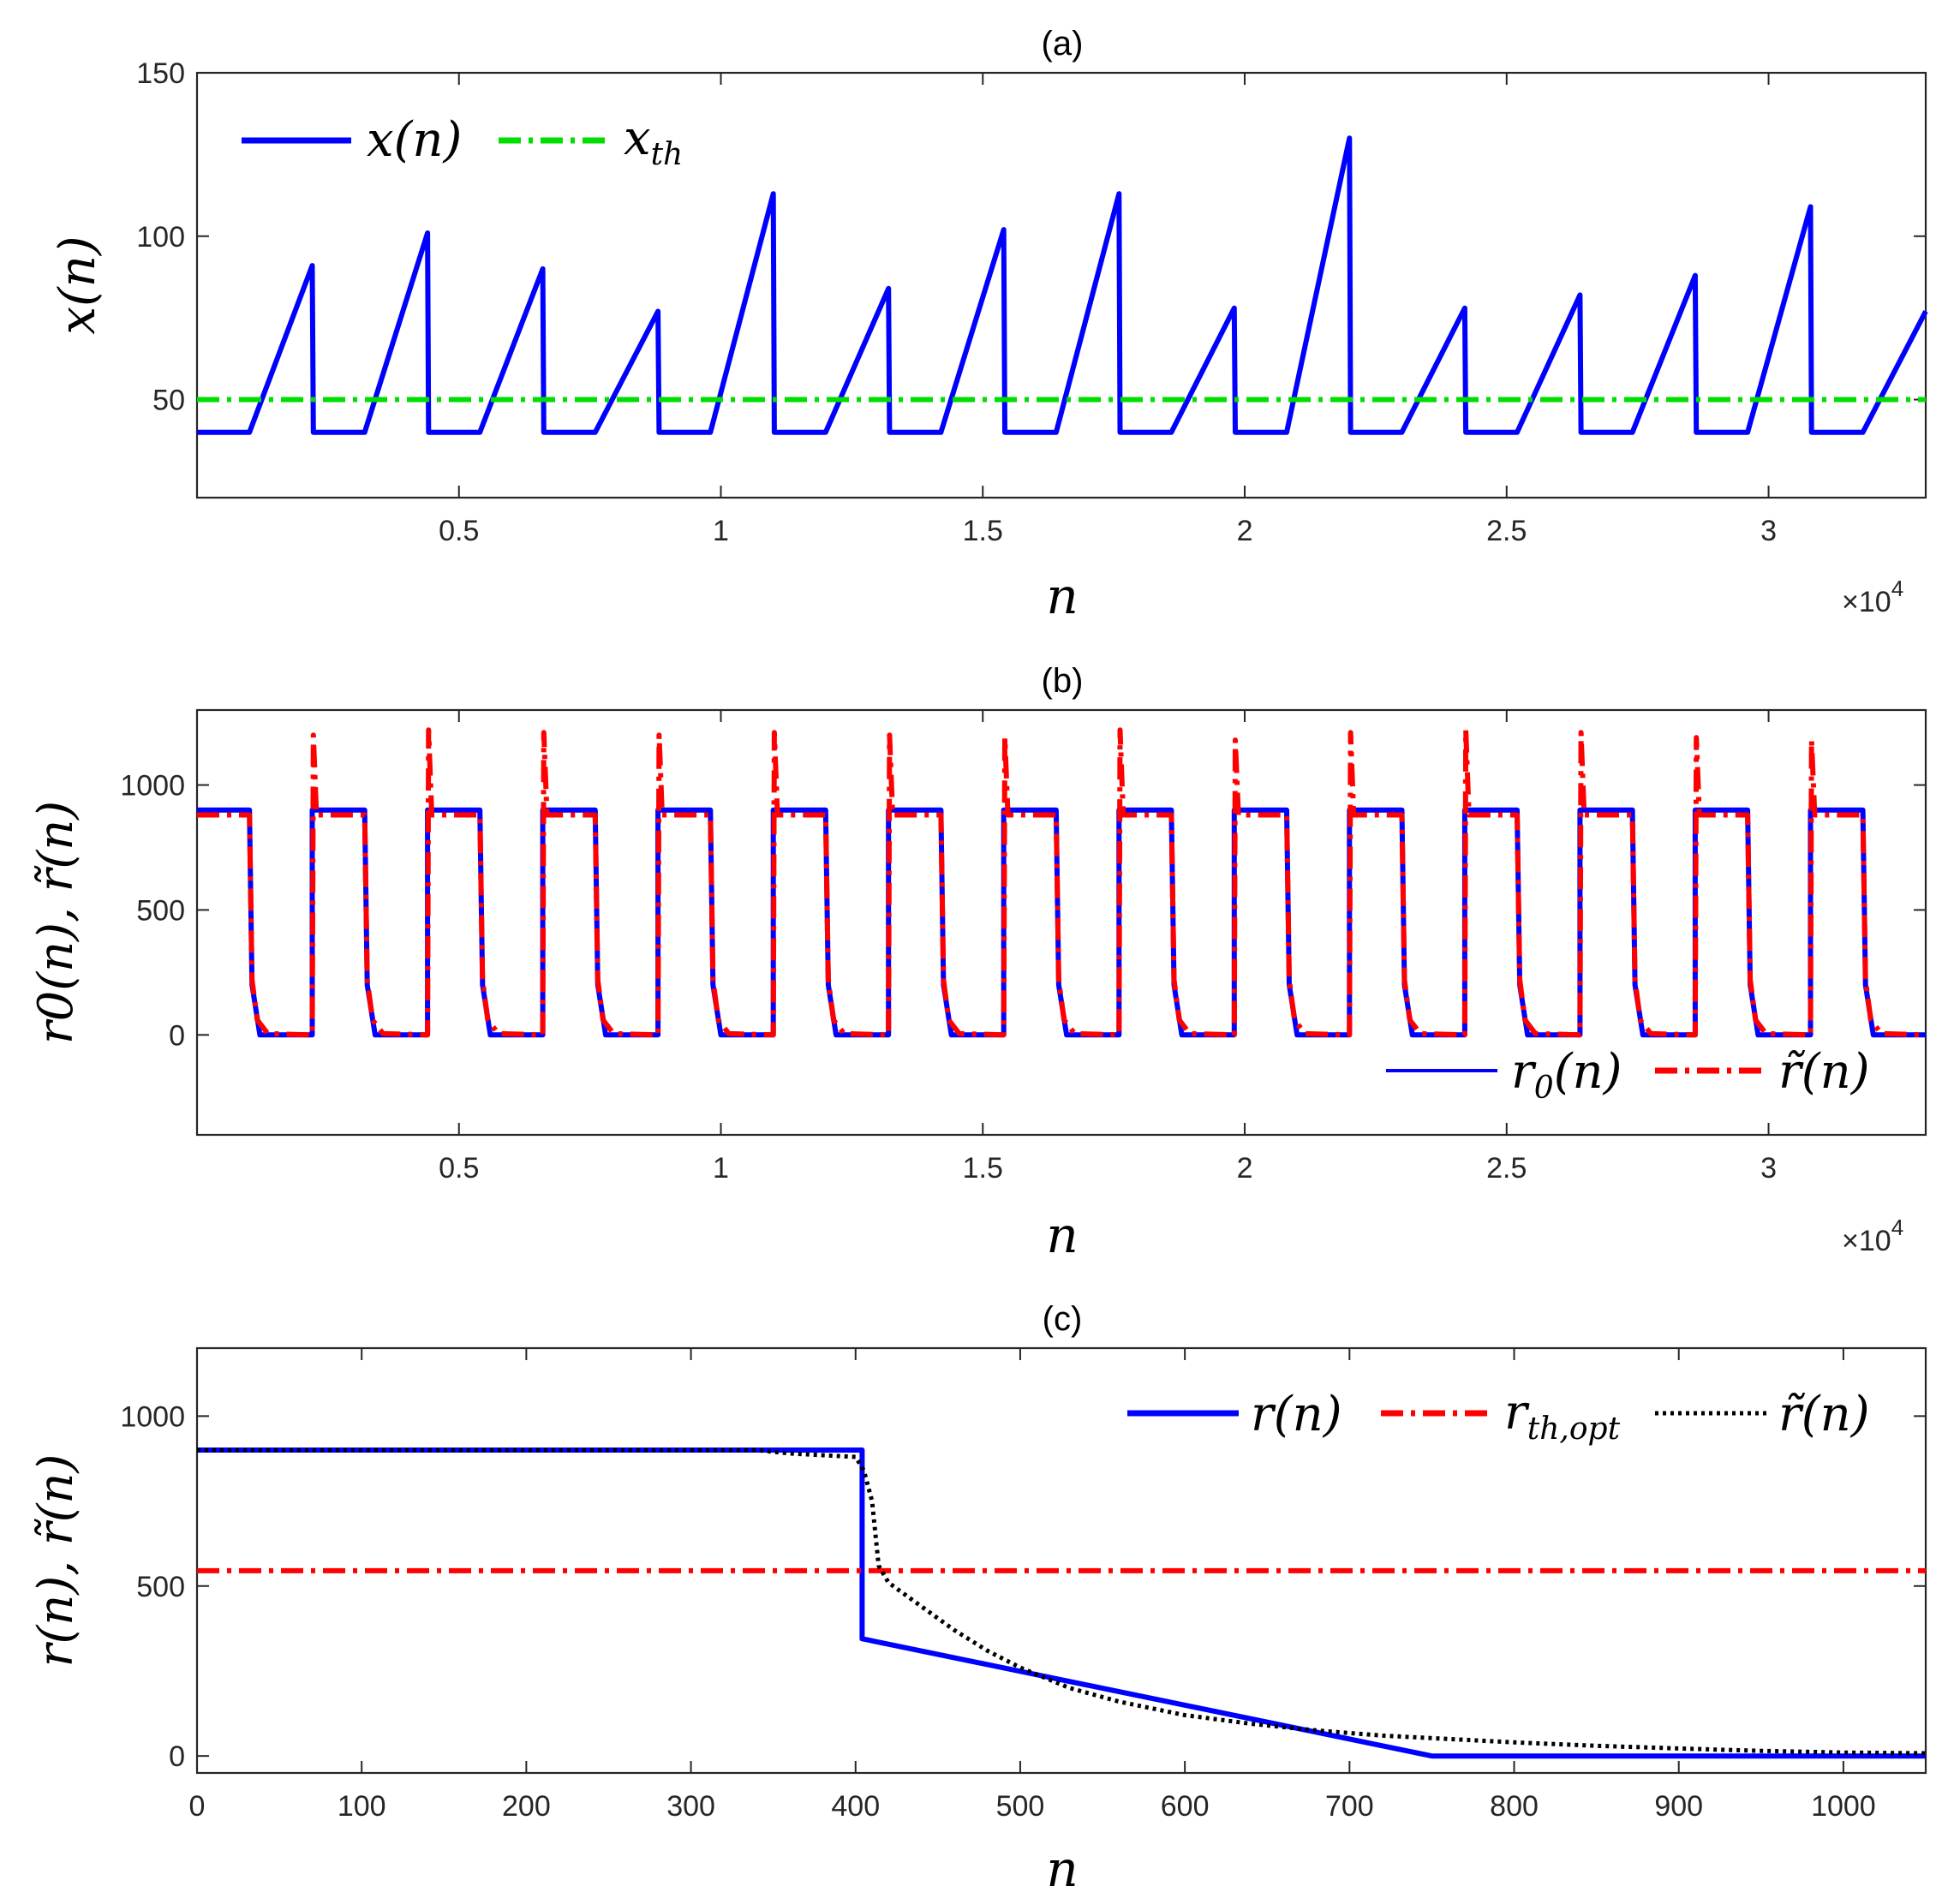 The image size is (1948, 1904). What do you see at coordinates (1514, 1807) in the screenshot?
I see `x-tick-label: 800` at bounding box center [1514, 1807].